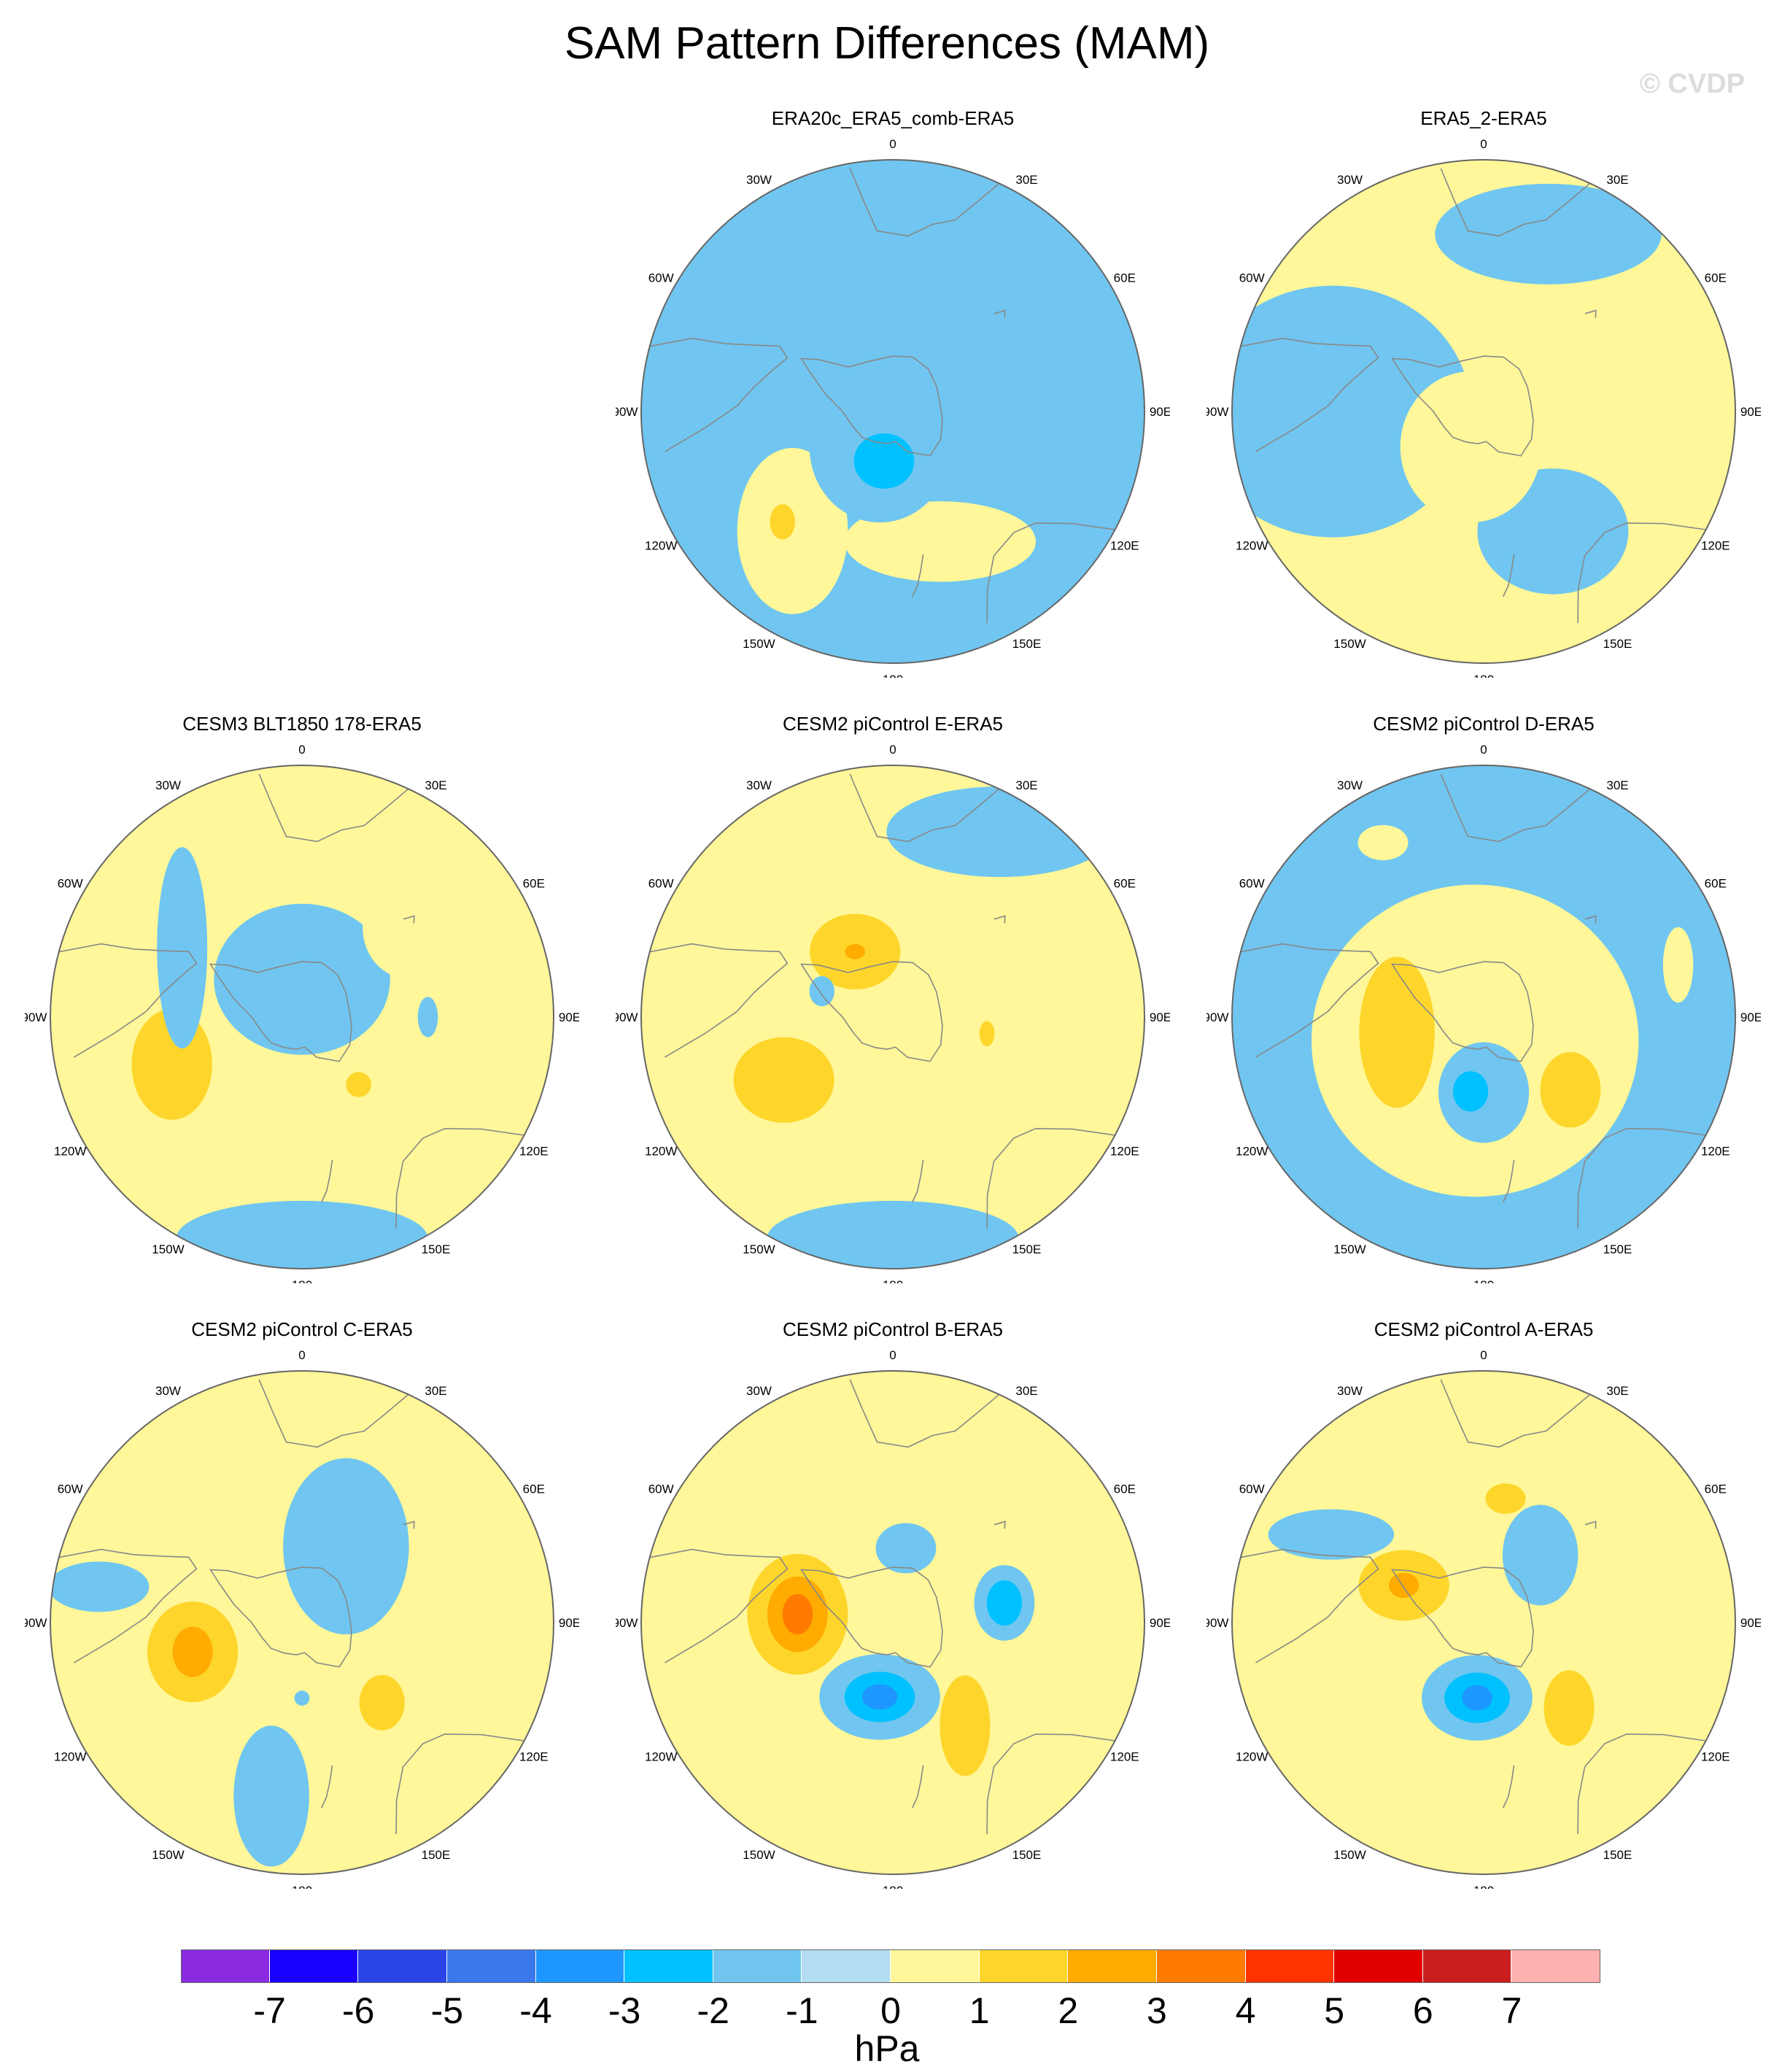 The height and width of the screenshot is (2072, 1774). Describe the element at coordinates (893, 118) in the screenshot. I see `panel-title: ERA20c_ERA5_comb-ERA5` at that location.